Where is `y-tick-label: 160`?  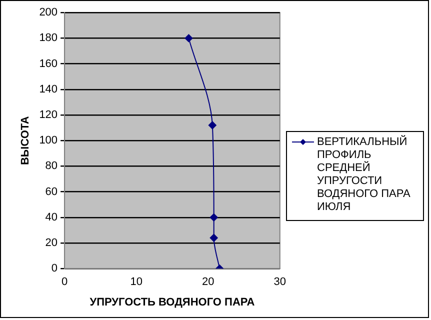 y-tick-label: 160 is located at coordinates (48, 64).